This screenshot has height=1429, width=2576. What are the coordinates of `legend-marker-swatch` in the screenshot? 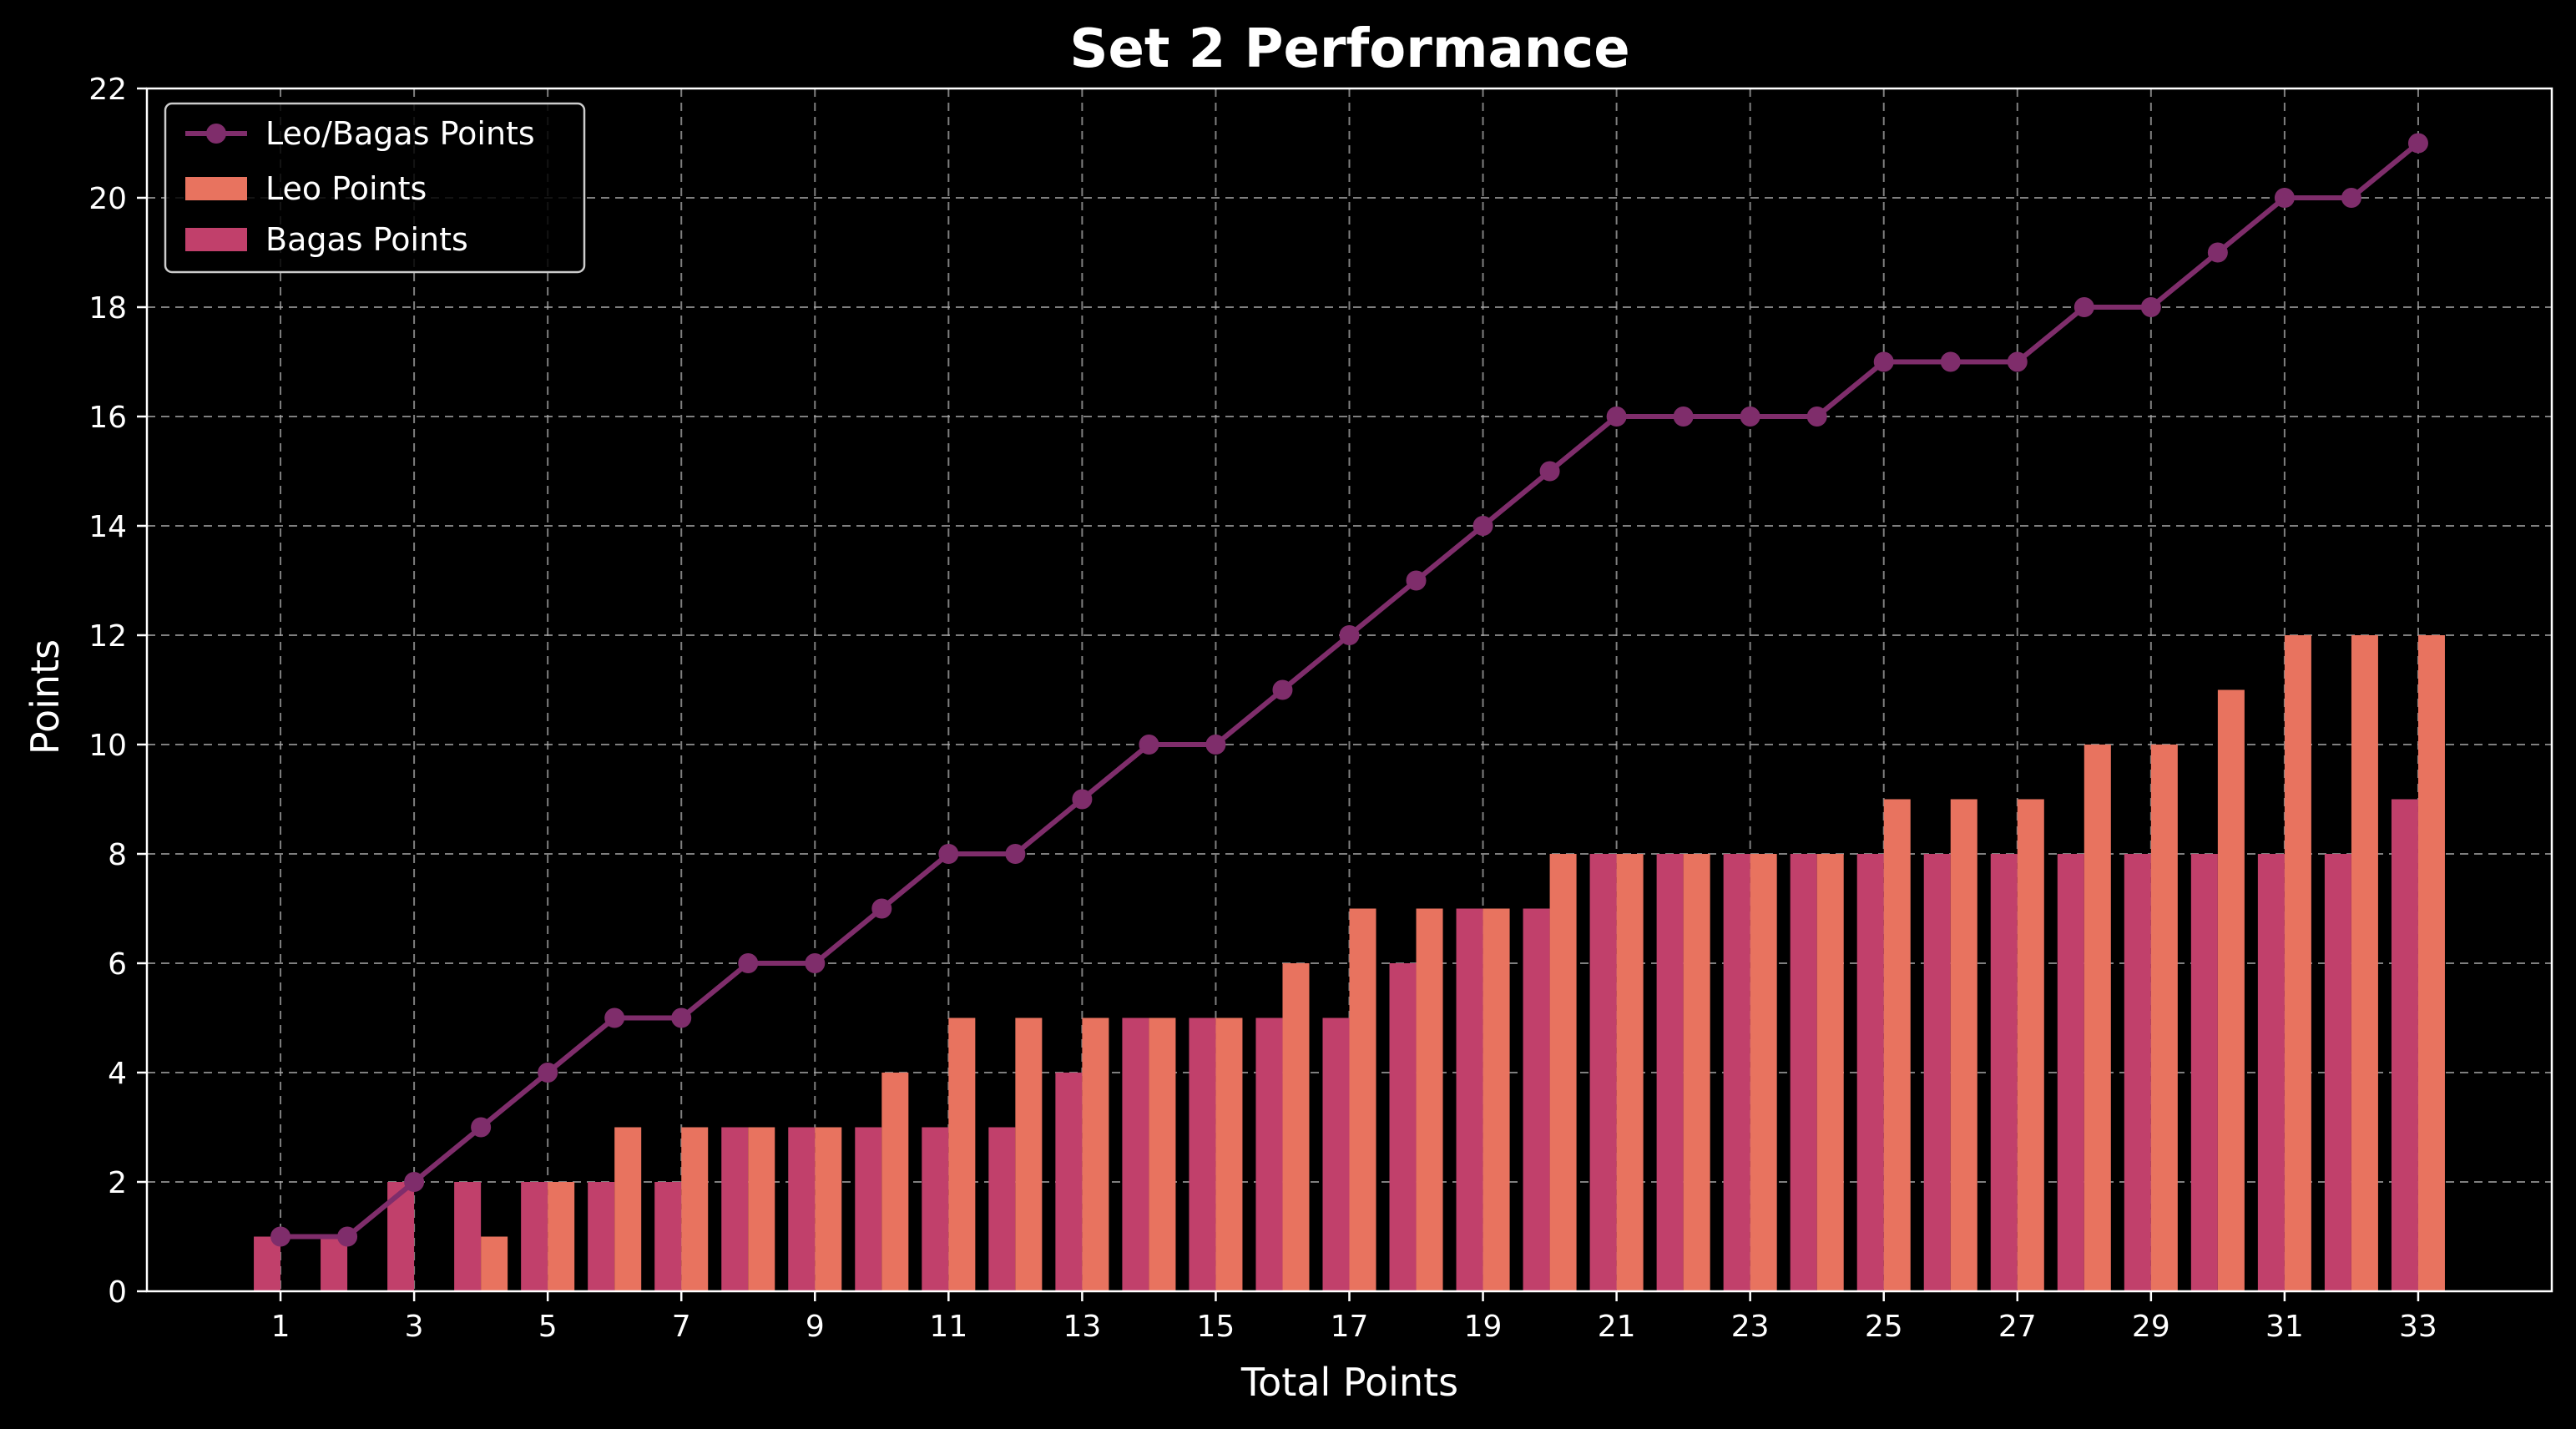 It's located at (216, 134).